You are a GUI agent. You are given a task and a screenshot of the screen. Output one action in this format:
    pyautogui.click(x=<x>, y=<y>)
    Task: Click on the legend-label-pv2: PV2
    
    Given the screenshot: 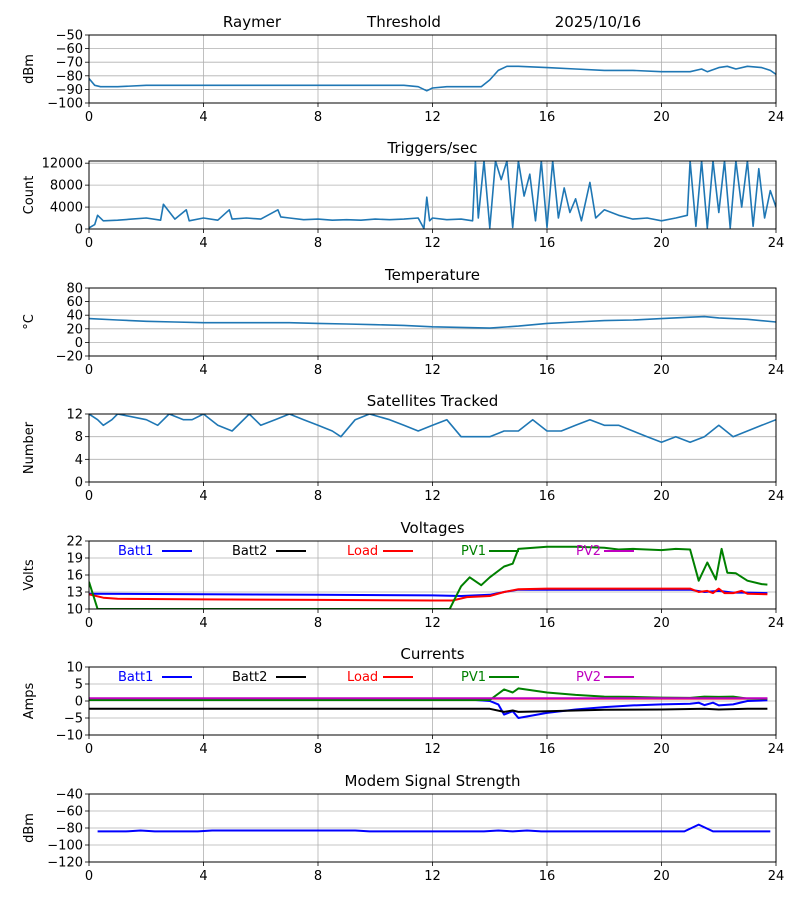 What is the action you would take?
    pyautogui.click(x=588, y=551)
    